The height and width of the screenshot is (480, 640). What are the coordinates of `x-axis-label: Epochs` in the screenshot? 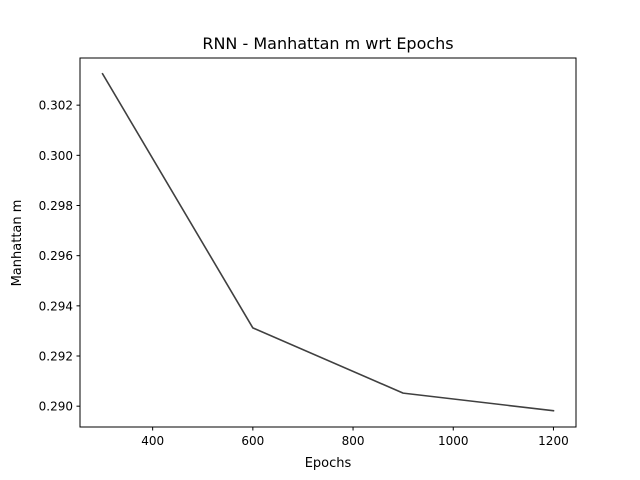 It's located at (328, 463).